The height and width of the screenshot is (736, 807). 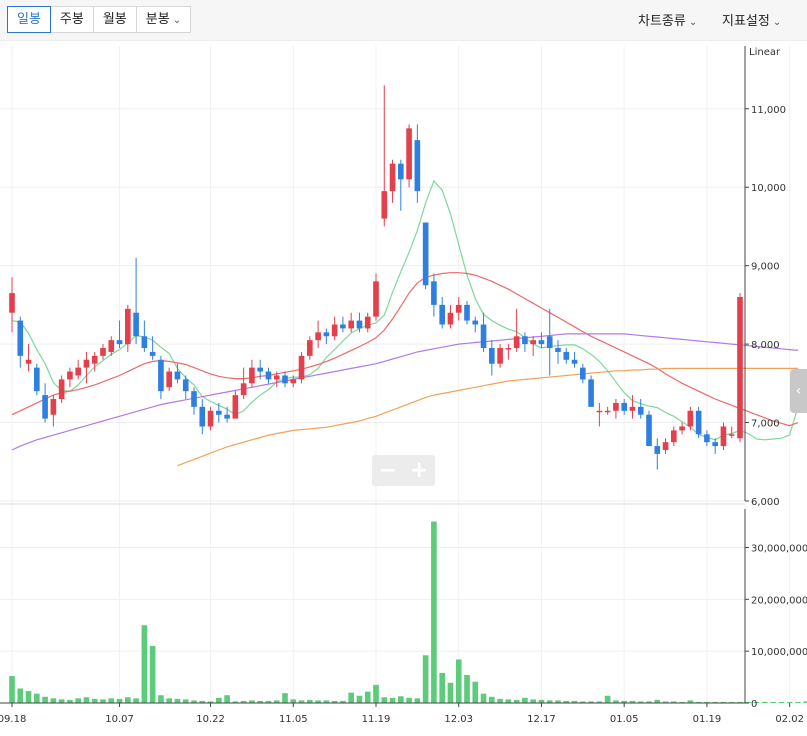 I want to click on chart-type-label: 차트종류, so click(x=662, y=21).